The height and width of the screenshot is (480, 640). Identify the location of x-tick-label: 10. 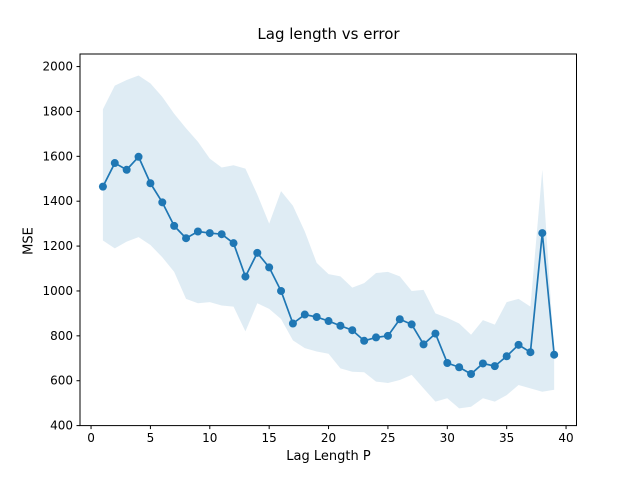
(209, 438).